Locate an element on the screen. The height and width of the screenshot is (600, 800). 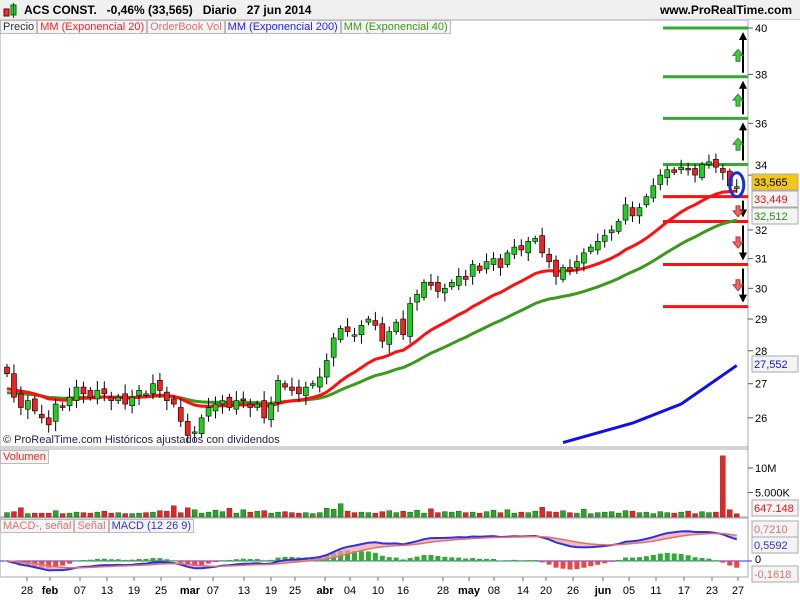
macd_legend-legend-item: MACD-, señal is located at coordinates (37, 526).